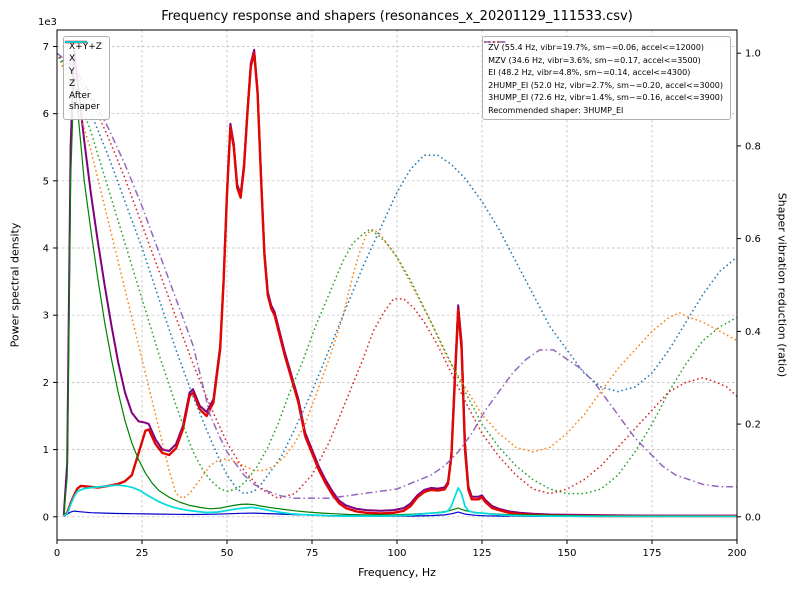 The image size is (800, 600). I want to click on y-left-tick-label: 7, so click(46, 47).